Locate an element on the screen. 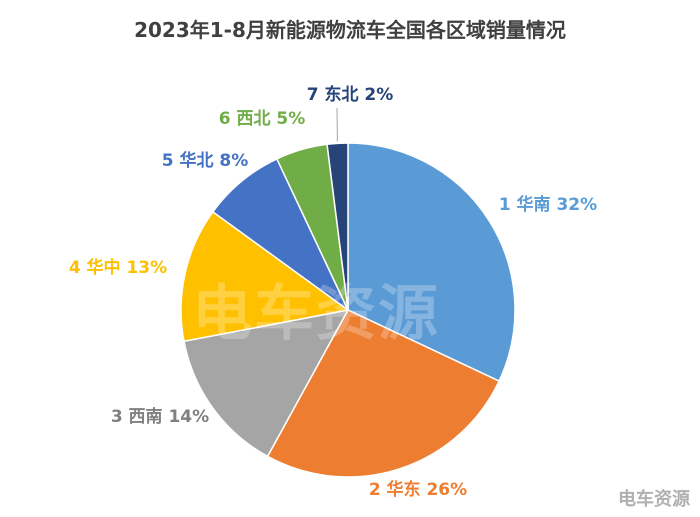  slice-label-4: 4 华中 13% is located at coordinates (118, 267).